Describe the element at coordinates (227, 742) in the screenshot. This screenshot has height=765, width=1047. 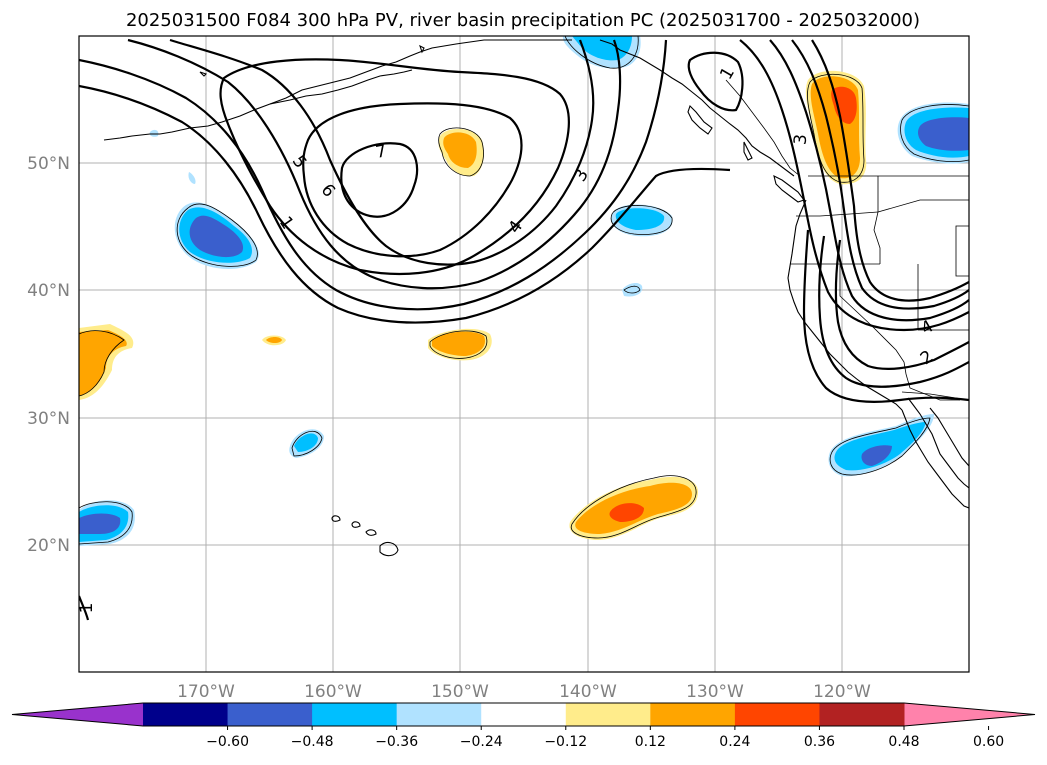
I see `colorbar-tick-label: −0.60` at that location.